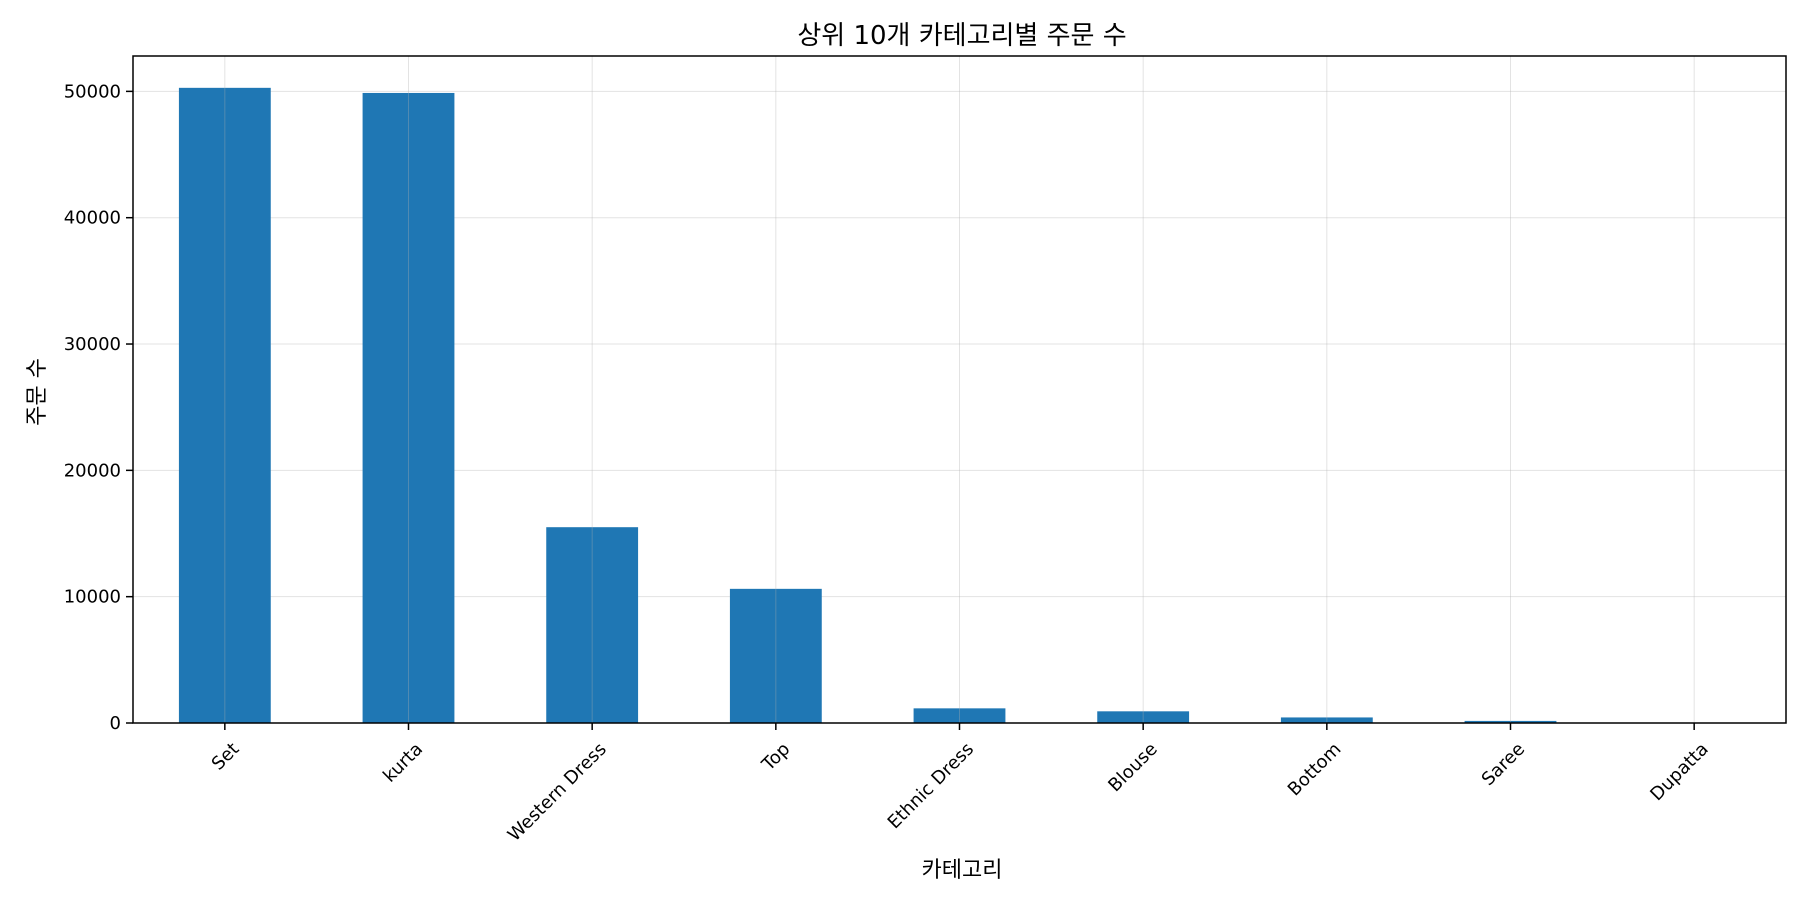  Describe the element at coordinates (98, 407) in the screenshot. I see `y-axis: 0 10000 20000 30000 40000 50000` at that location.